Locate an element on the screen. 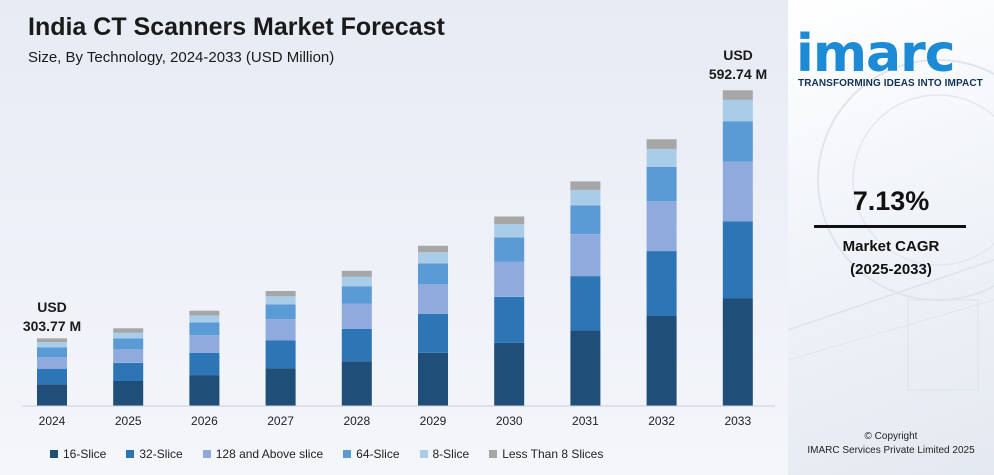 Image resolution: width=994 pixels, height=475 pixels. bar-segment-2024-less-than-8-slices is located at coordinates (52, 340).